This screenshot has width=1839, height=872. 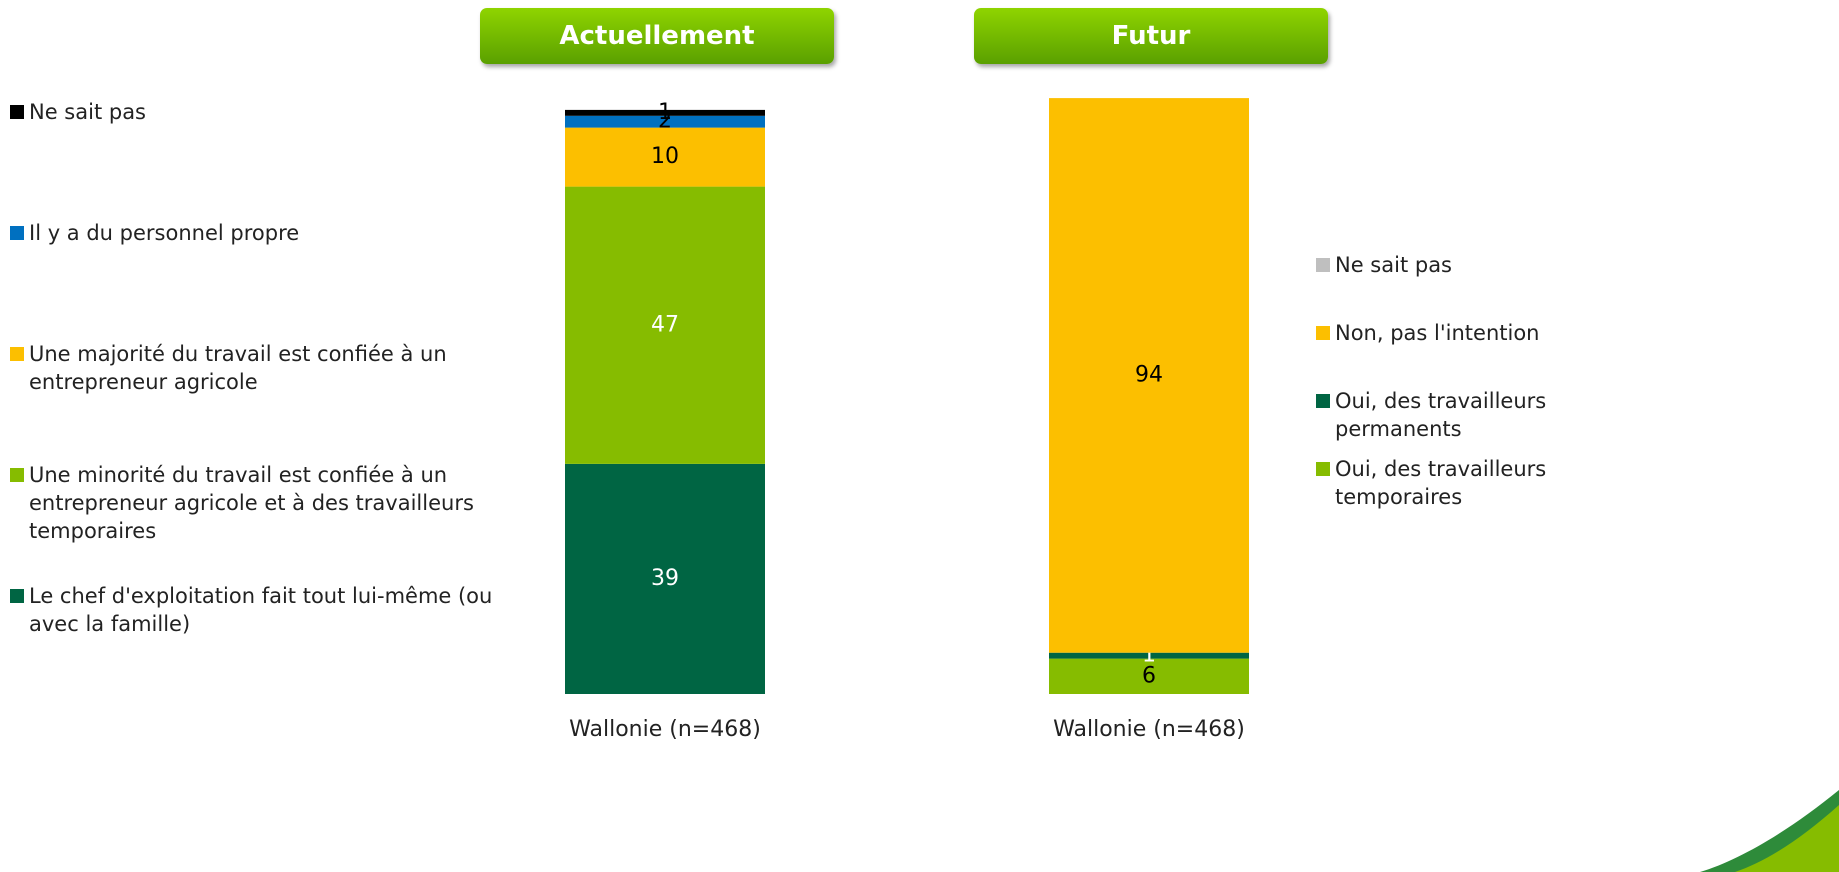 What do you see at coordinates (164, 233) in the screenshot?
I see `legend-label: Il y a du personnel propre` at bounding box center [164, 233].